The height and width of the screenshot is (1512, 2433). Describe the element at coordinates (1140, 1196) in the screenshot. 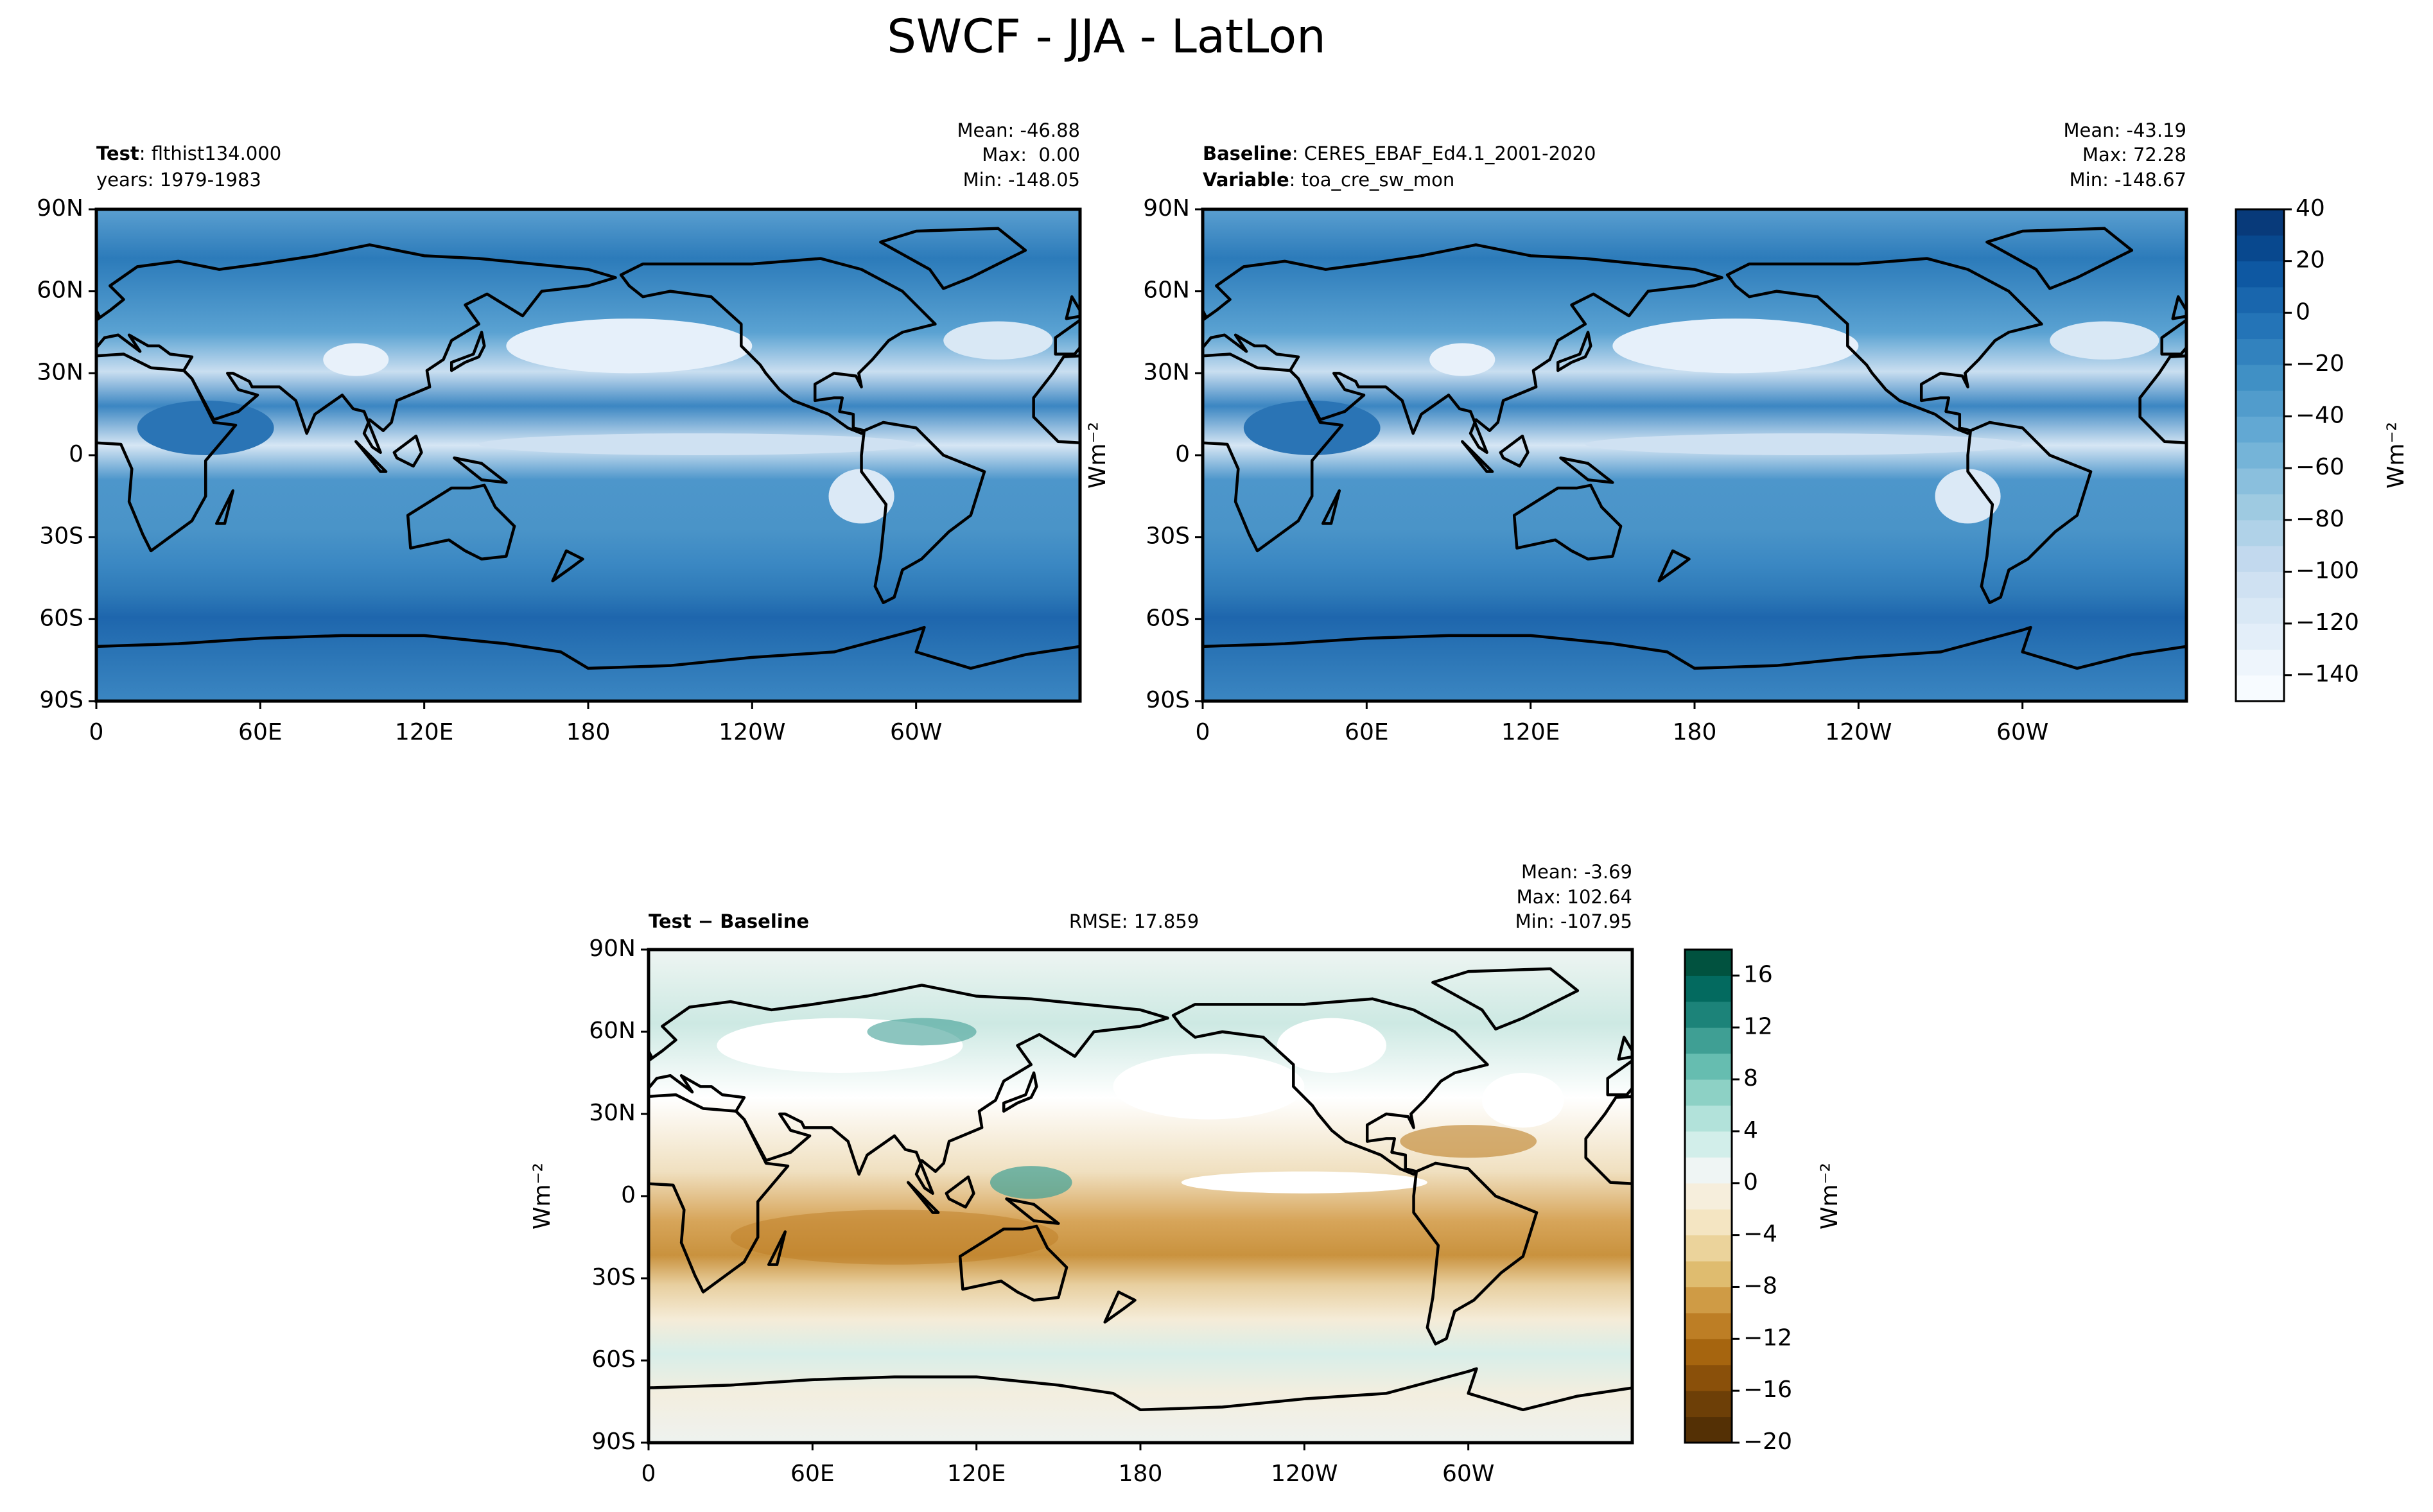

I see `map-field` at that location.